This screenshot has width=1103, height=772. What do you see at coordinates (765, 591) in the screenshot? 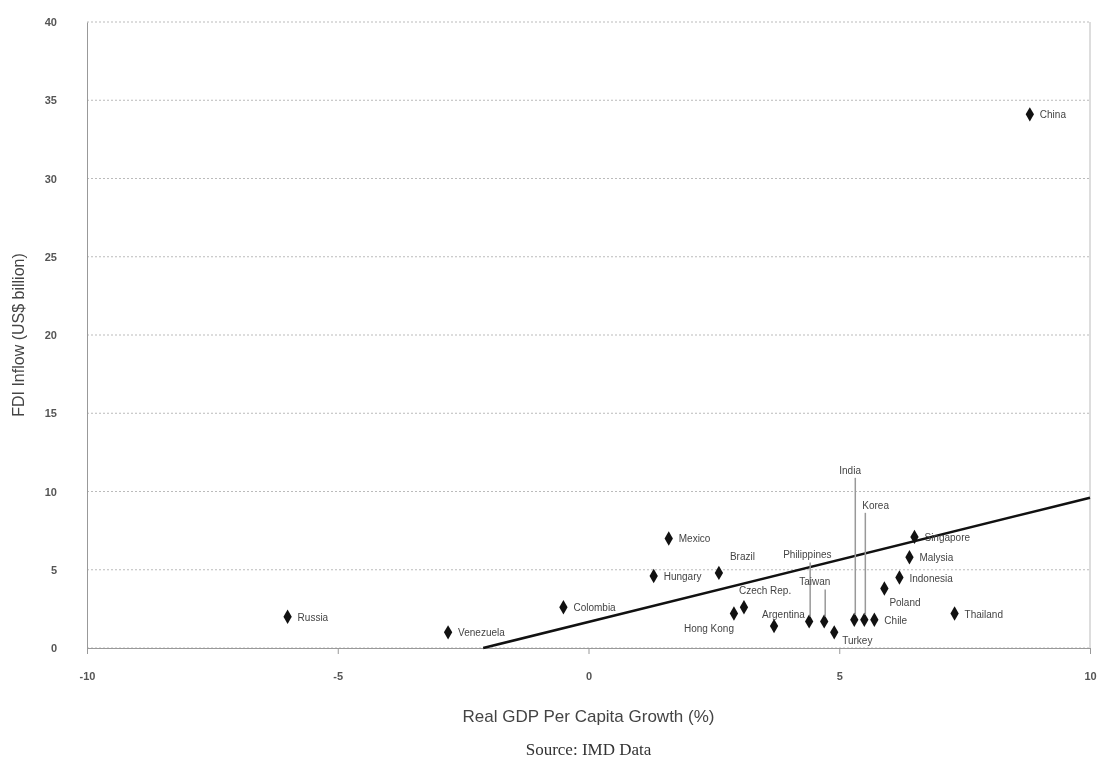
I see `annotation: Czech Rep.` at bounding box center [765, 591].